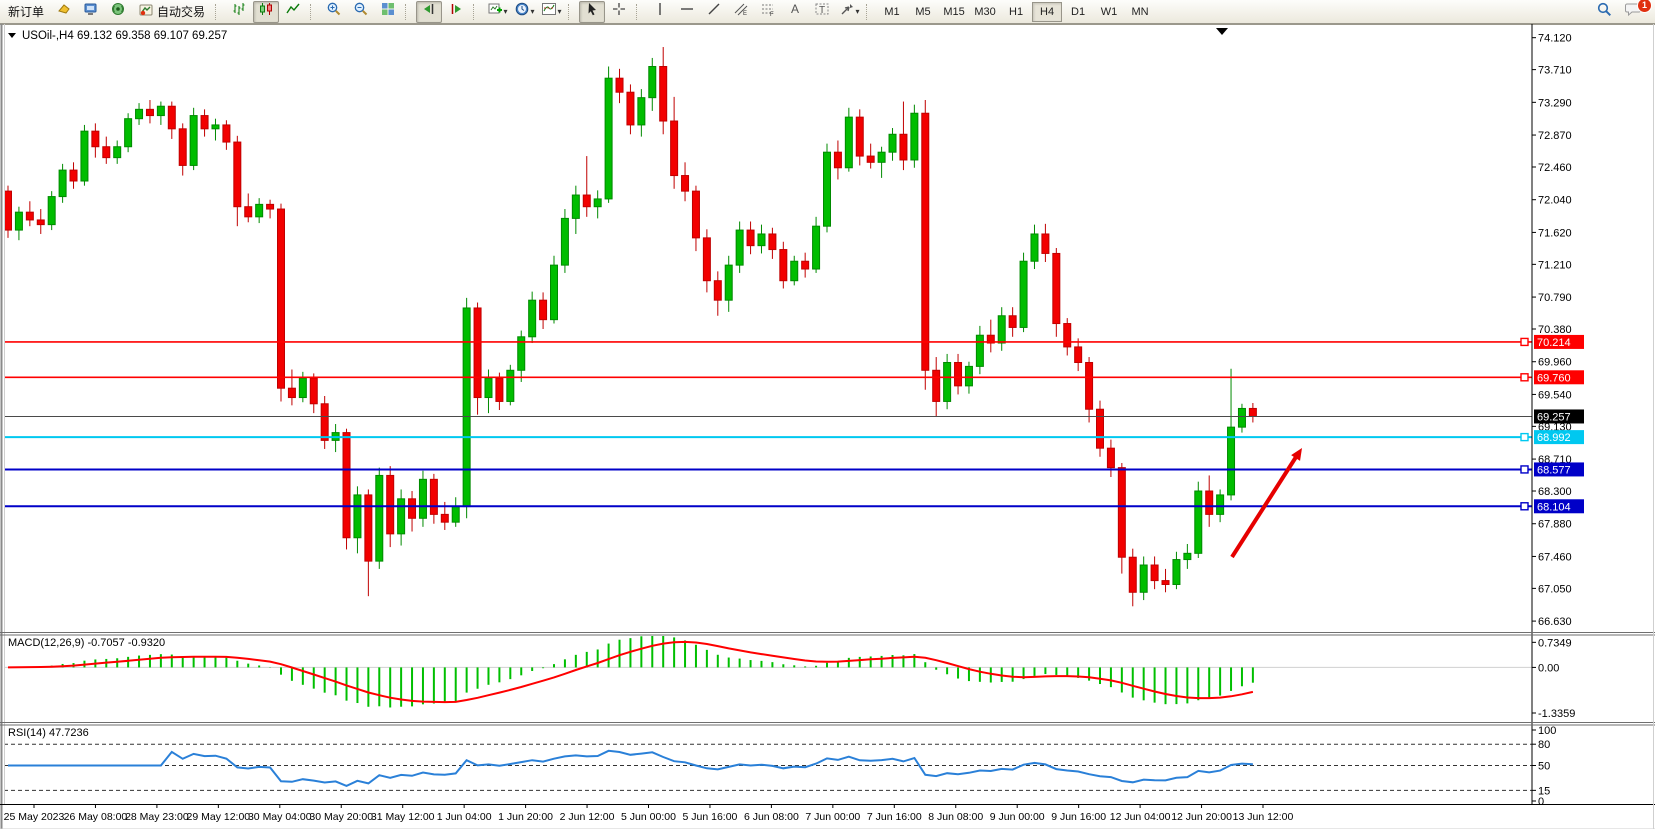 The image size is (1655, 829). What do you see at coordinates (832, 817) in the screenshot?
I see `svg-text: 7 Jun 00:00` at bounding box center [832, 817].